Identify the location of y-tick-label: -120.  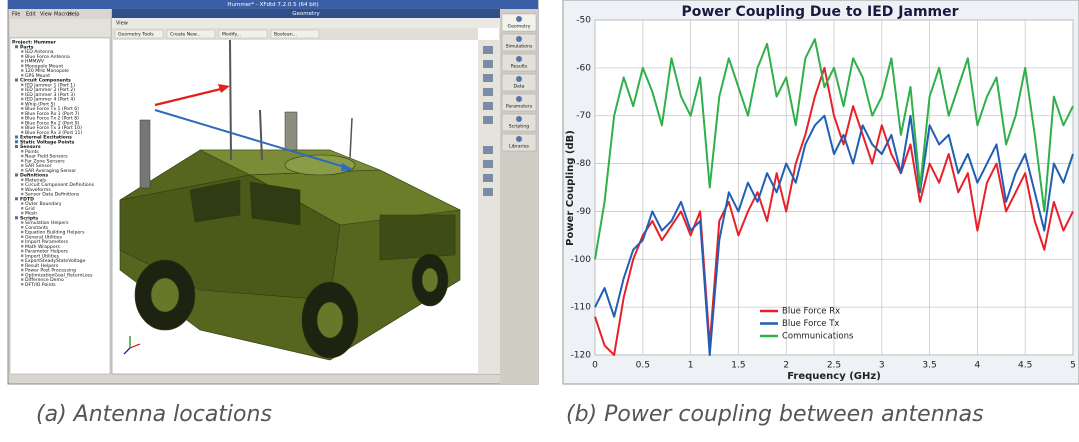
(581, 356).